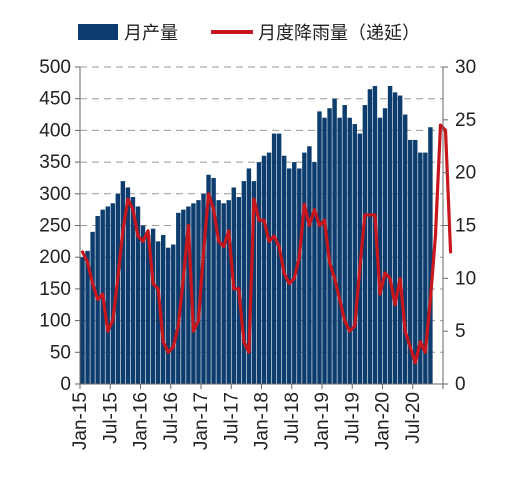 The height and width of the screenshot is (486, 519). I want to click on right-tick-label: 15, so click(465, 226).